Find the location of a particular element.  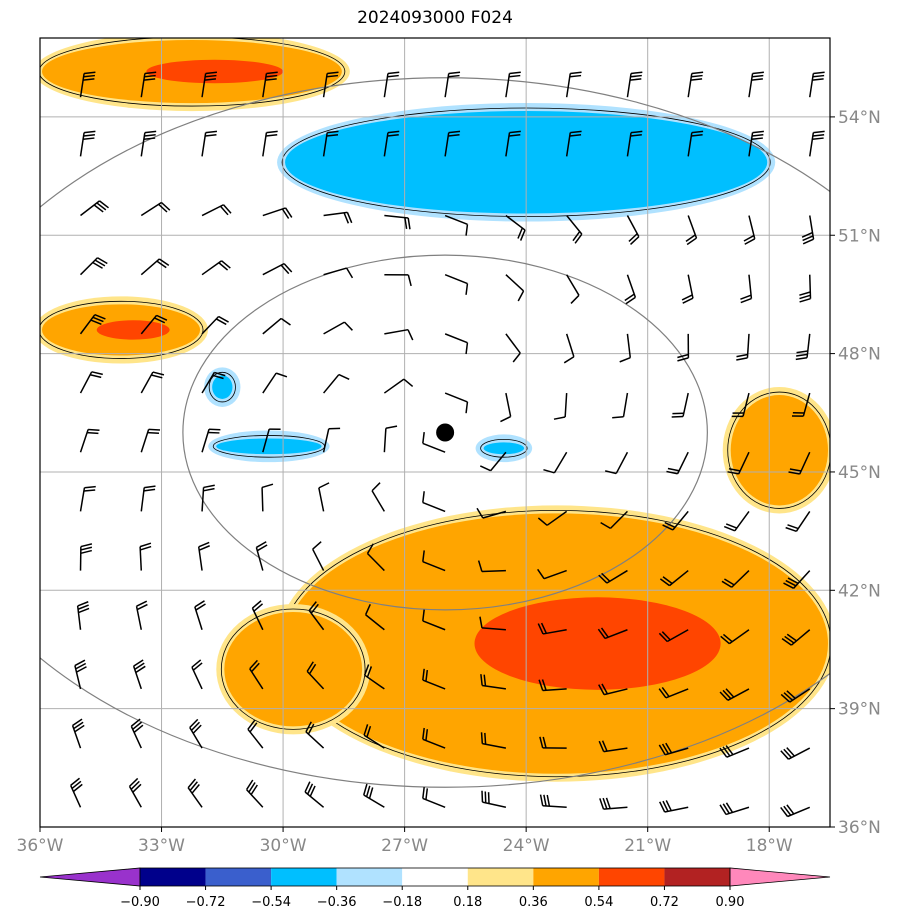

y-tick-label: 39°N is located at coordinates (859, 710).